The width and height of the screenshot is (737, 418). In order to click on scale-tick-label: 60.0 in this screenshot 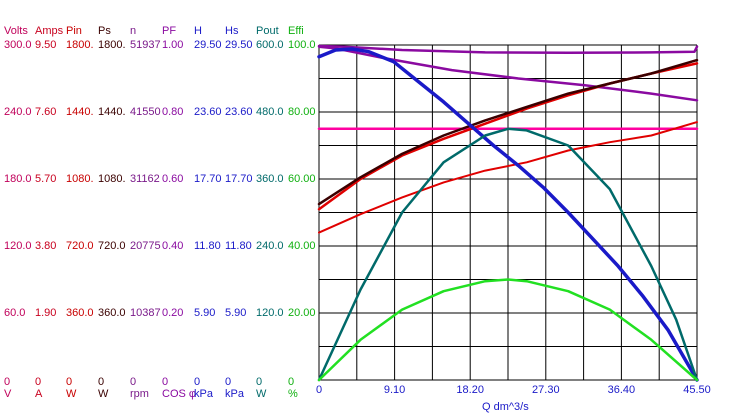, I will do `click(14, 313)`.